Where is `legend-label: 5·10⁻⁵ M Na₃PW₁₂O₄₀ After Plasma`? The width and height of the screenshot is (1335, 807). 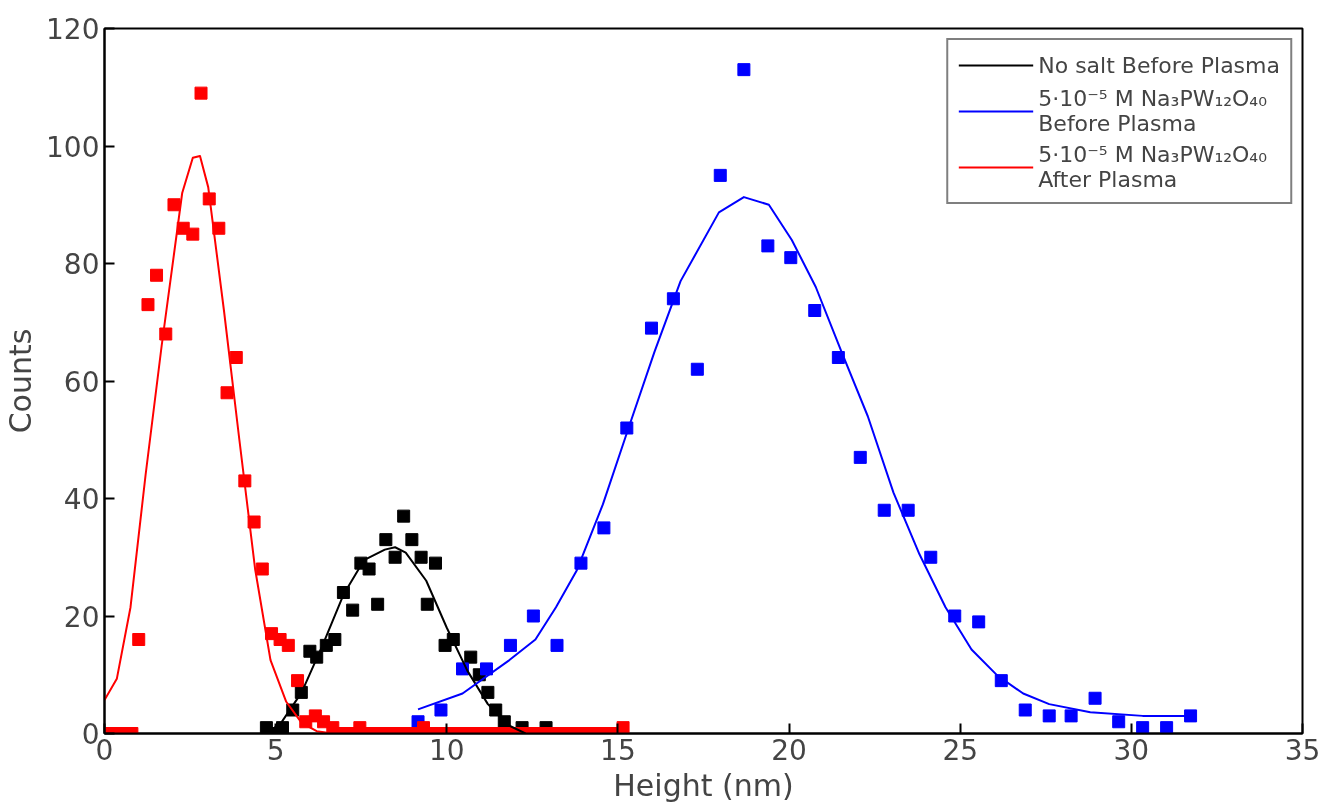 legend-label: 5·10⁻⁵ M Na₃PW₁₂O₄₀ After Plasma is located at coordinates (1153, 167).